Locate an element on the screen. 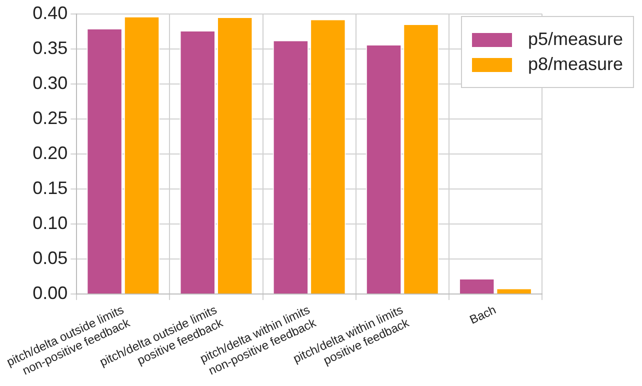  y-tick-label: 0.00 is located at coordinates (50, 293).